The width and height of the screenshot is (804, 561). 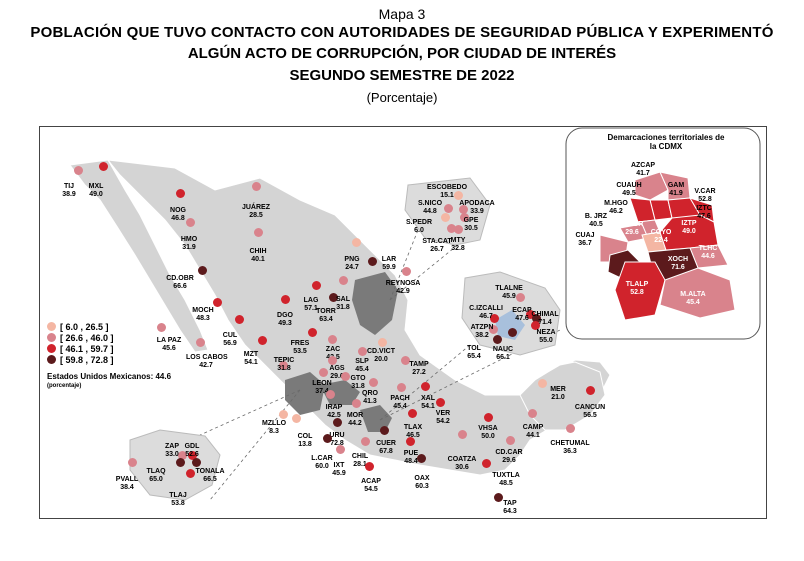 I want to click on city-value: 31.8, so click(x=358, y=386).